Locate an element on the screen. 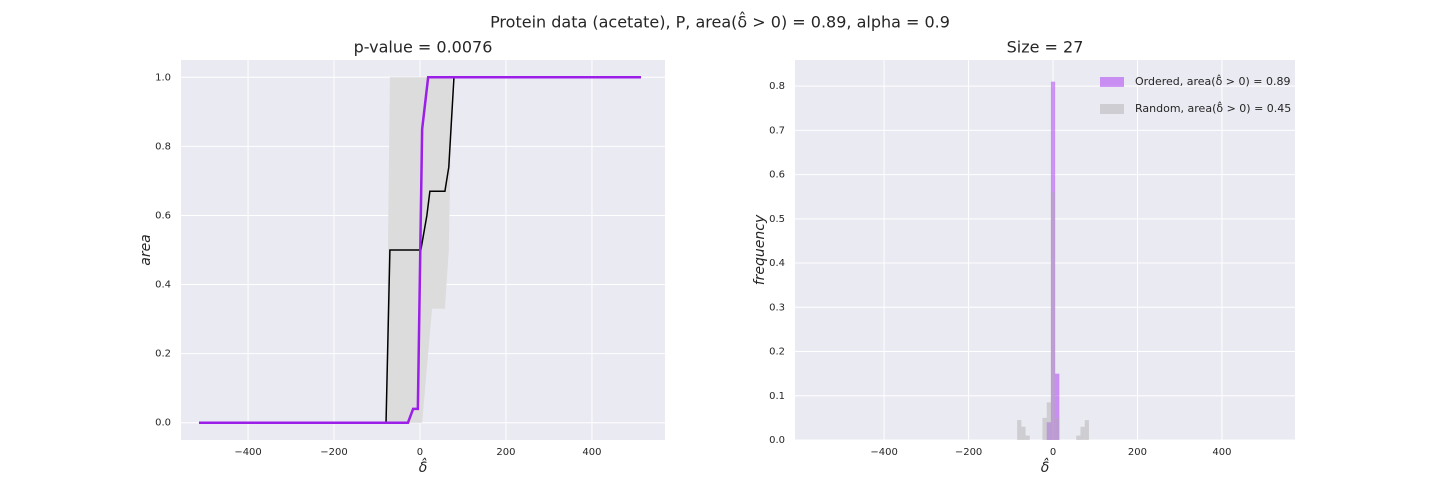 The image size is (1440, 504). y-axis-label: frequency is located at coordinates (760, 249).